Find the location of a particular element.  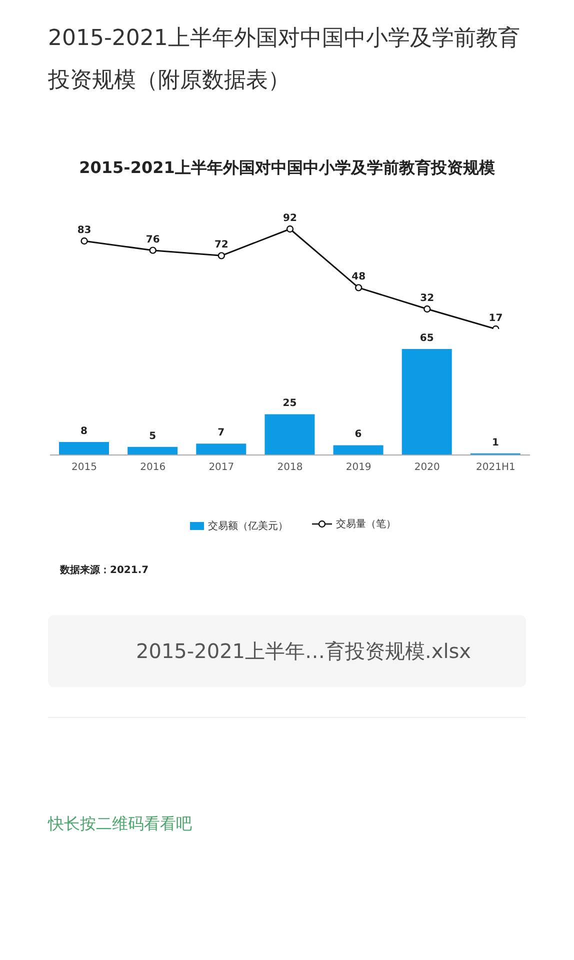

text: 快长按二维码看看吧 is located at coordinates (287, 776).